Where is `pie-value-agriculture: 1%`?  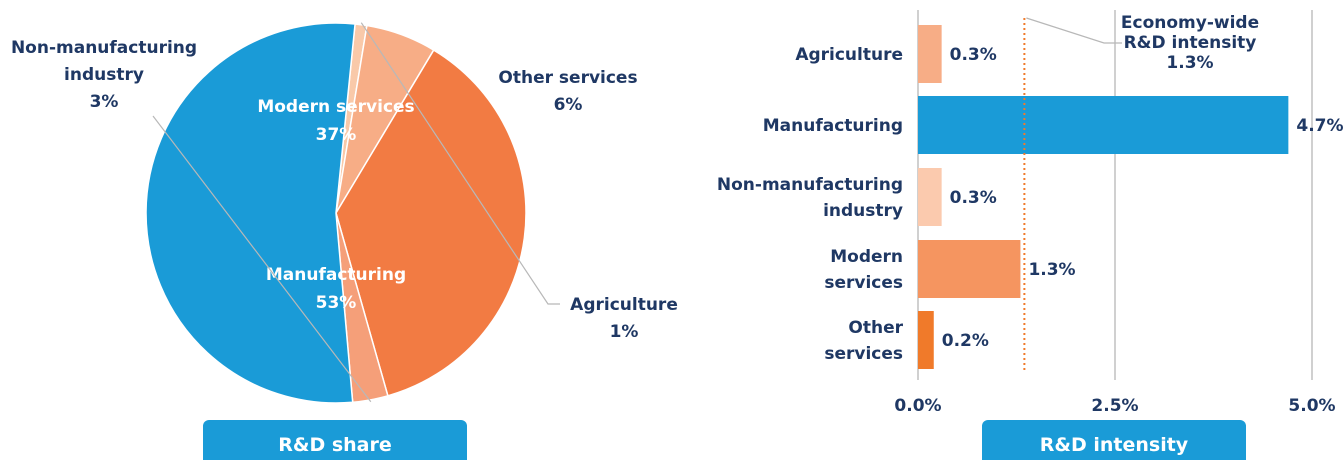 pie-value-agriculture: 1% is located at coordinates (624, 332).